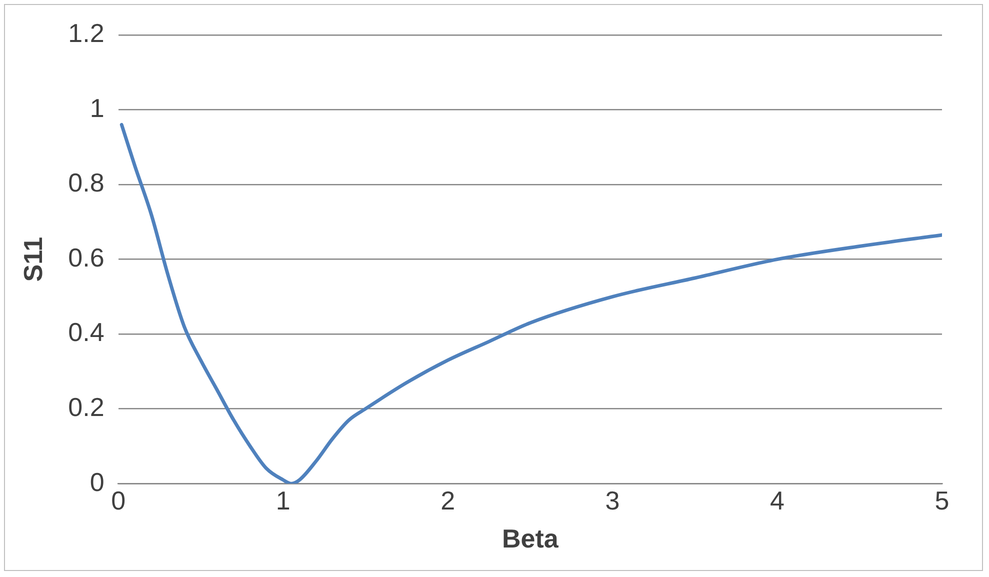 The image size is (989, 577). Describe the element at coordinates (777, 500) in the screenshot. I see `x-tick-label: 4` at that location.